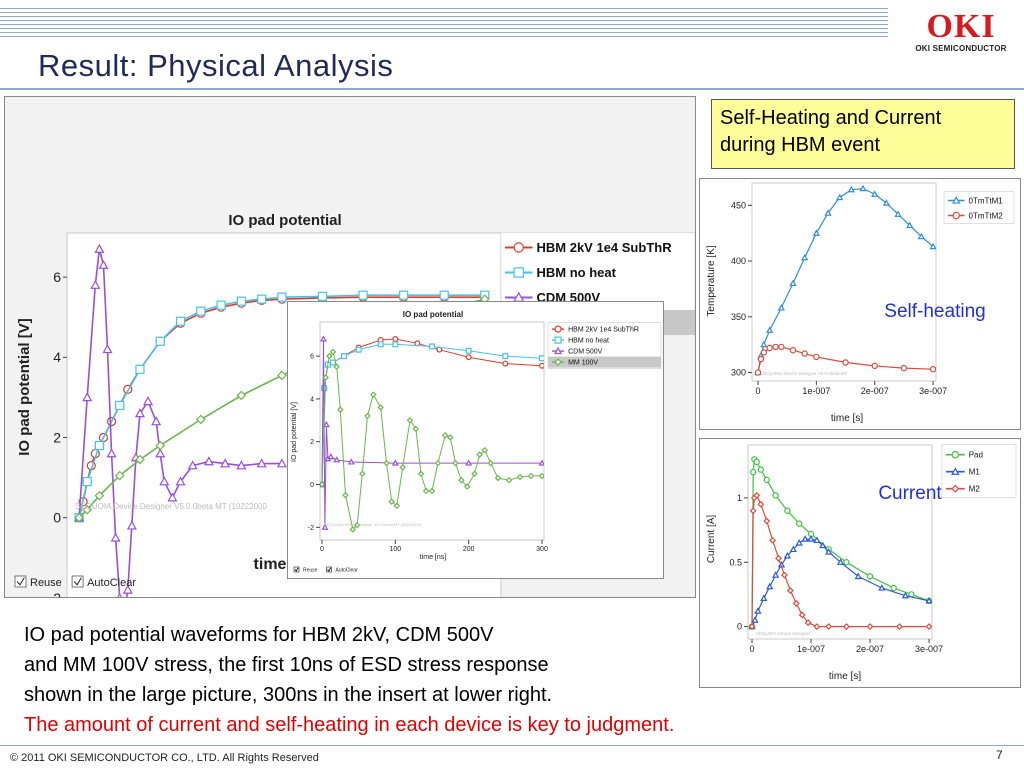 The image size is (1024, 768). I want to click on legend-label: 0TmTtM2, so click(986, 215).